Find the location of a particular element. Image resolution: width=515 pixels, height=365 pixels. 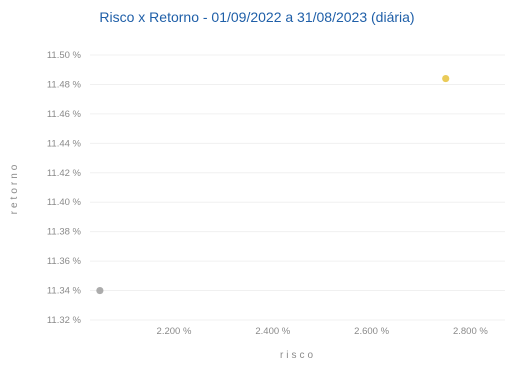

x-tick-label: 2.400 % is located at coordinates (272, 331).